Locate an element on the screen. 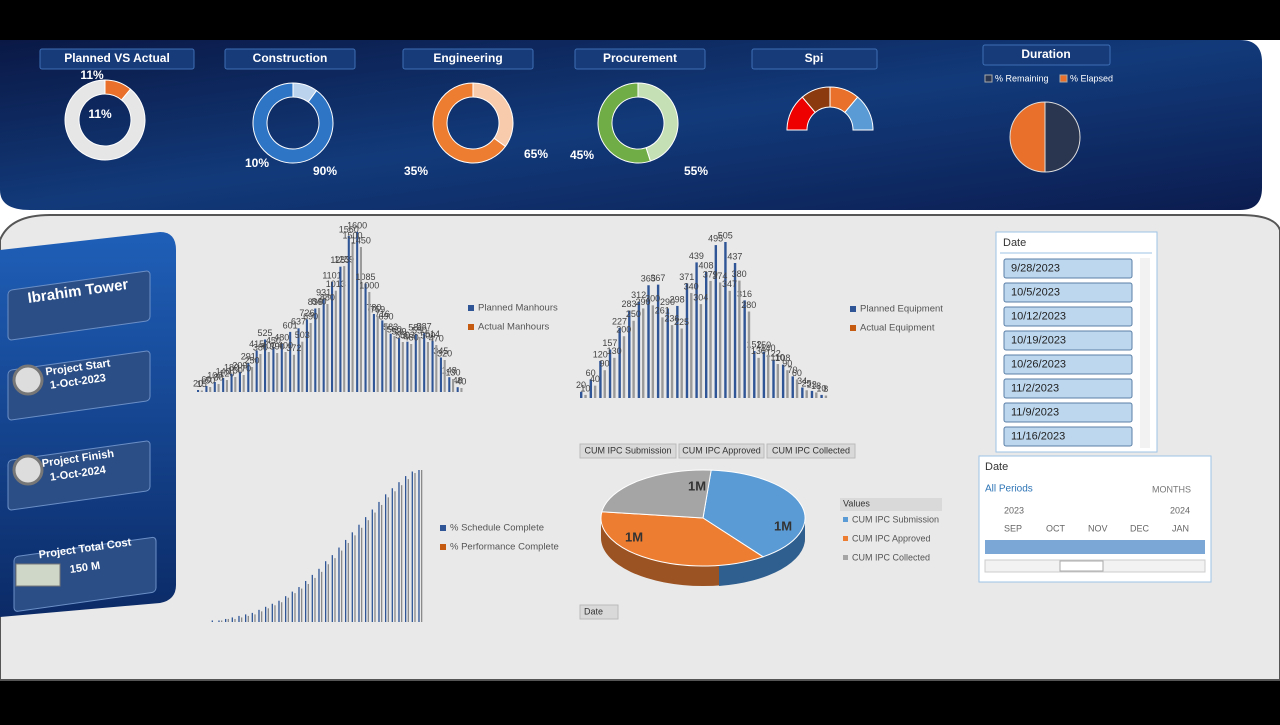 This screenshot has height=725, width=1280. pie-slice is located at coordinates (656, 494).